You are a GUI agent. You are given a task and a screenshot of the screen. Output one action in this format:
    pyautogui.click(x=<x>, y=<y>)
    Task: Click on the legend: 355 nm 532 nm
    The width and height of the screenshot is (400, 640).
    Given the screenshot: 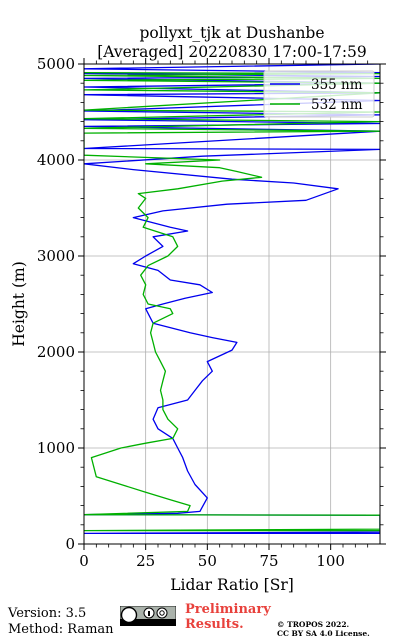 What is the action you would take?
    pyautogui.click(x=319, y=94)
    